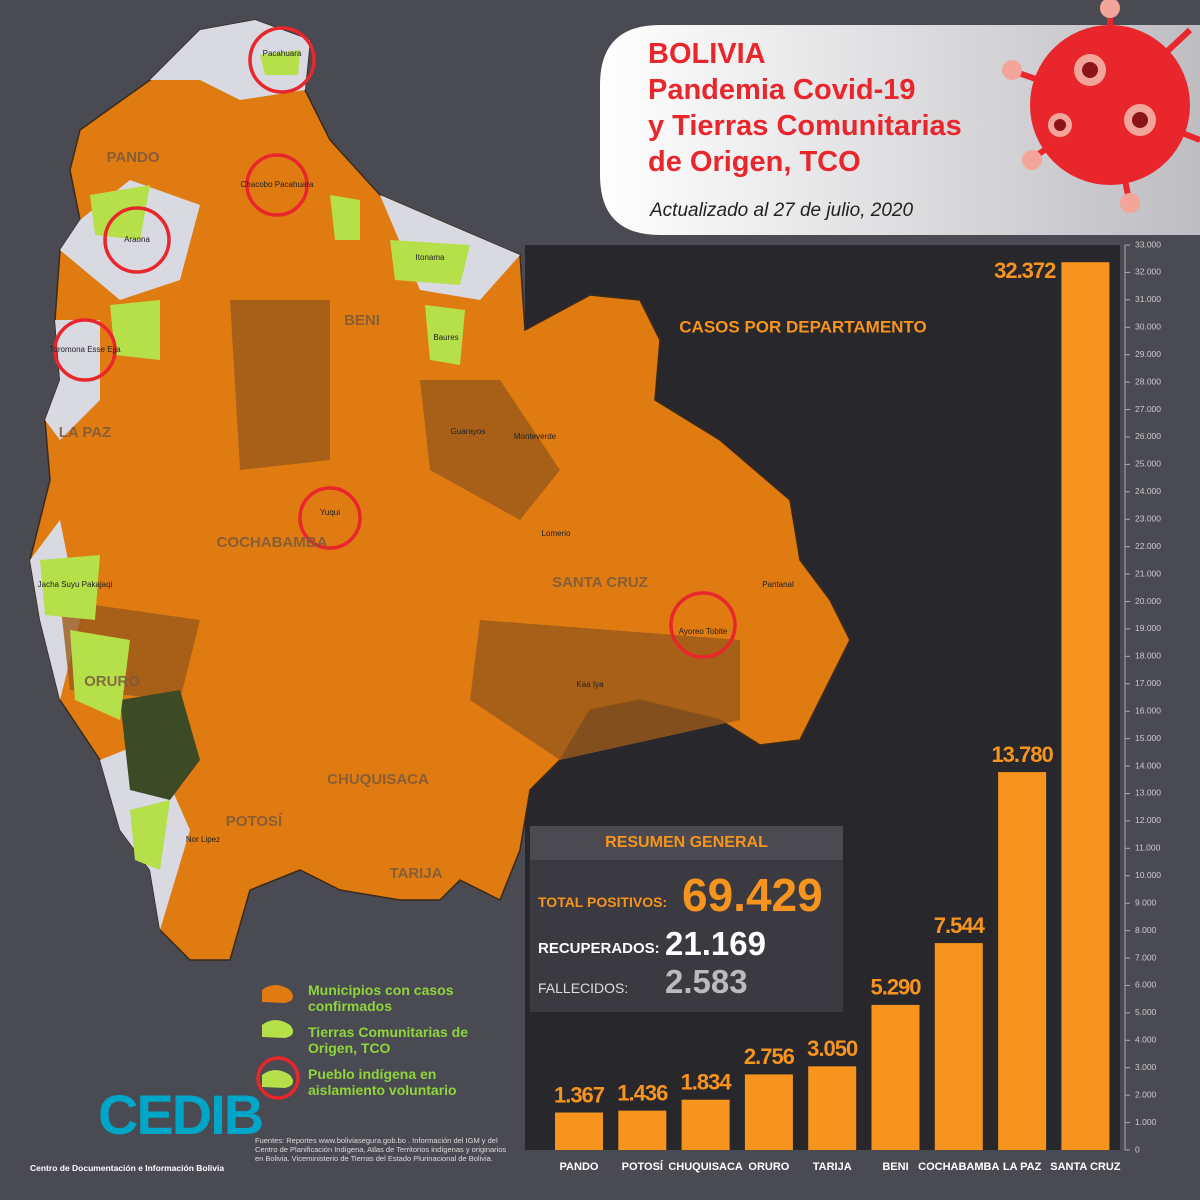 The image size is (1200, 1200). Describe the element at coordinates (769, 1056) in the screenshot. I see `value-label: 2.756` at that location.